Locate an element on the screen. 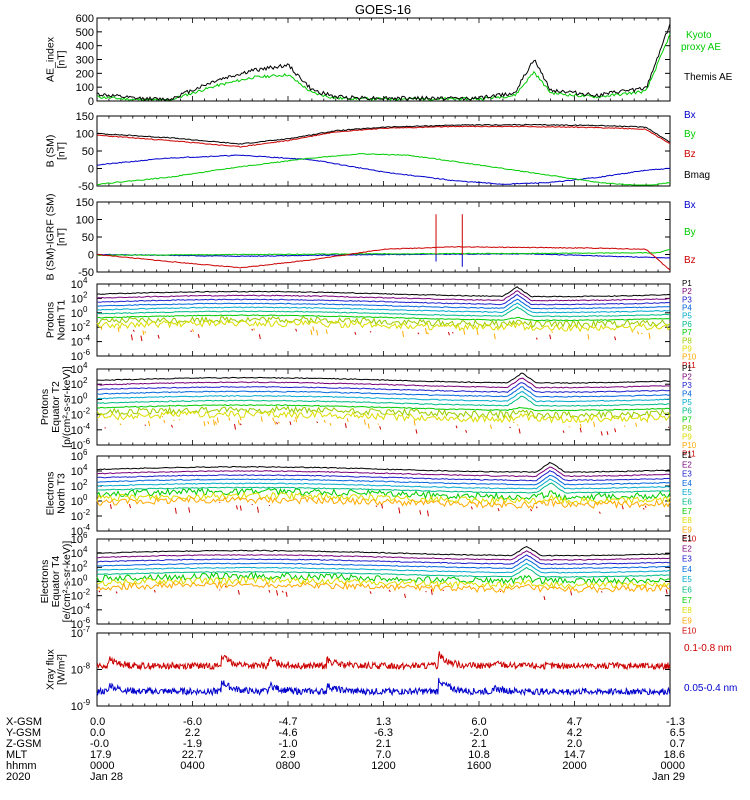  en-legend-e10: E10 is located at coordinates (689, 539).